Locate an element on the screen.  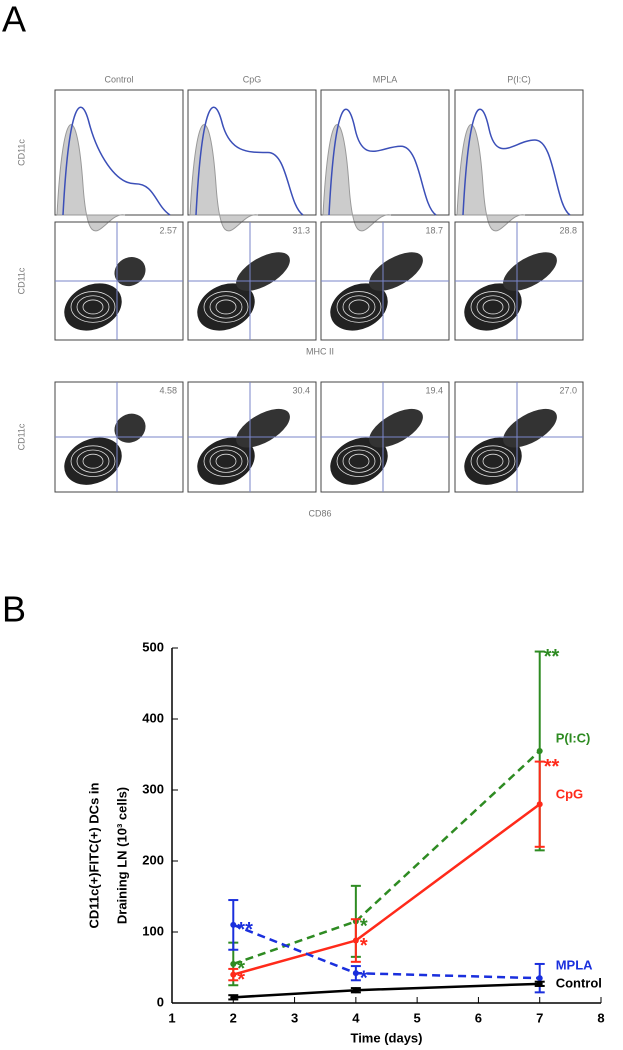
x-tick-label: 5 is located at coordinates (417, 1017).